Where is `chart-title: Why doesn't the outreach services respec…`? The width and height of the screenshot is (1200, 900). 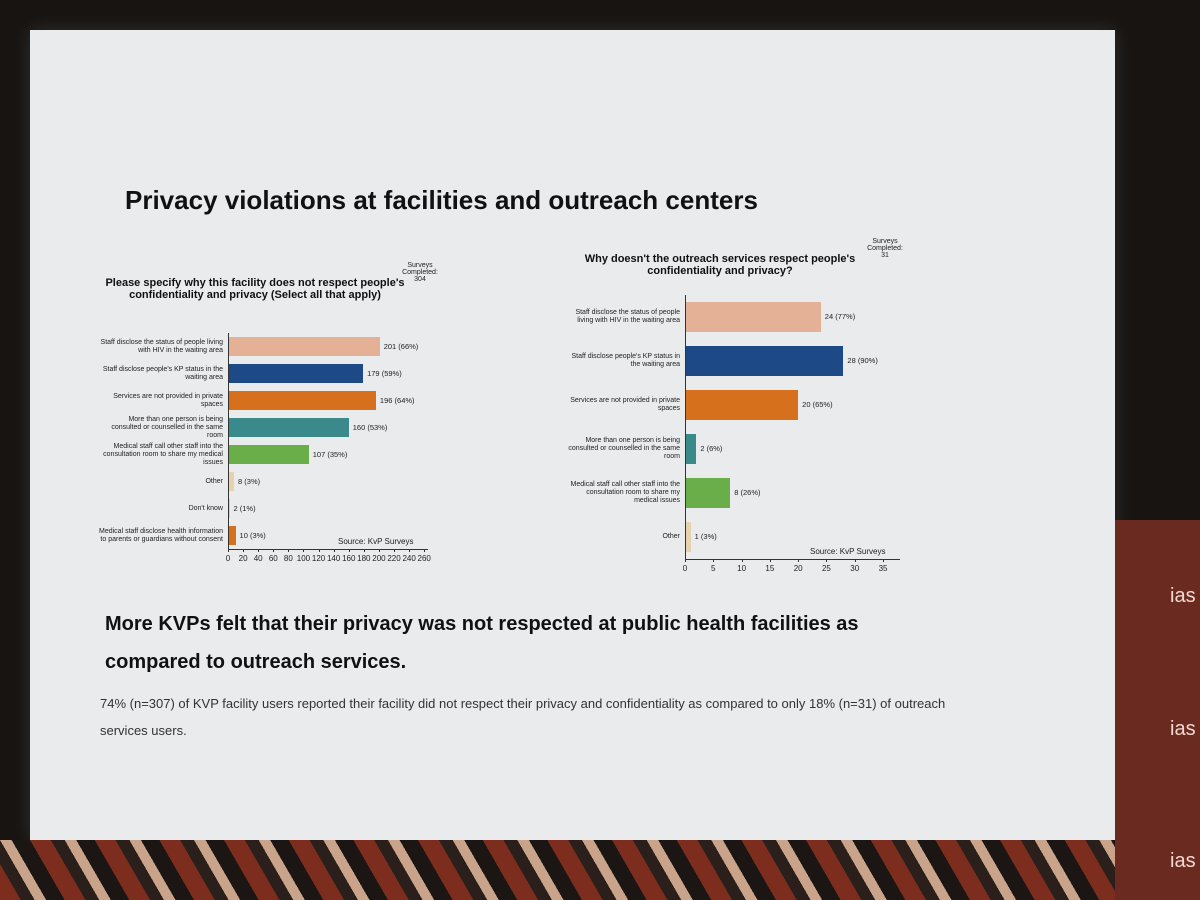
chart-title: Why doesn't the outreach services respec… is located at coordinates (720, 265).